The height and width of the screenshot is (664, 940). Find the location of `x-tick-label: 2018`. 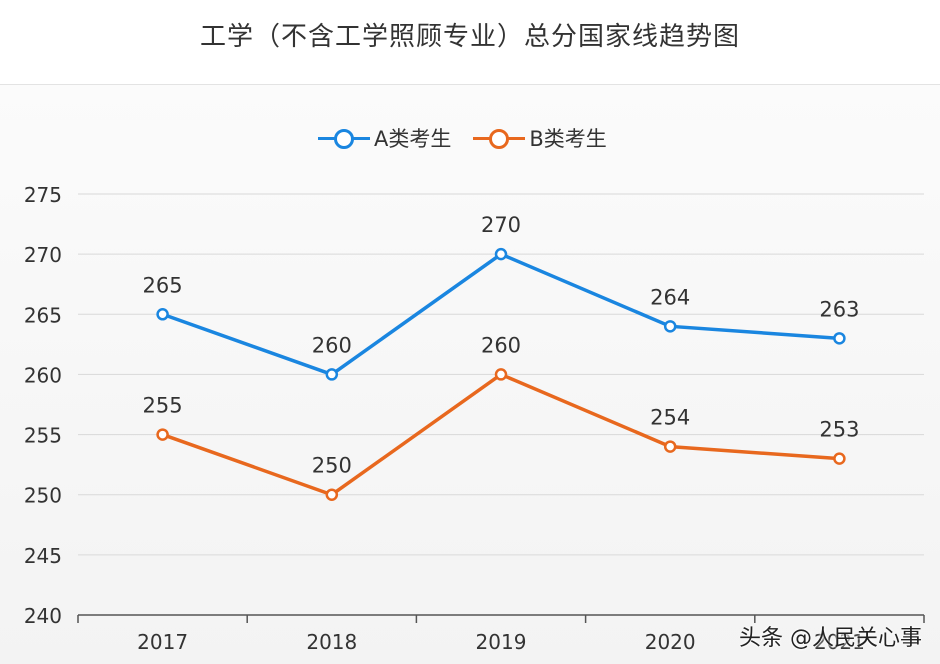

x-tick-label: 2018 is located at coordinates (331, 642).